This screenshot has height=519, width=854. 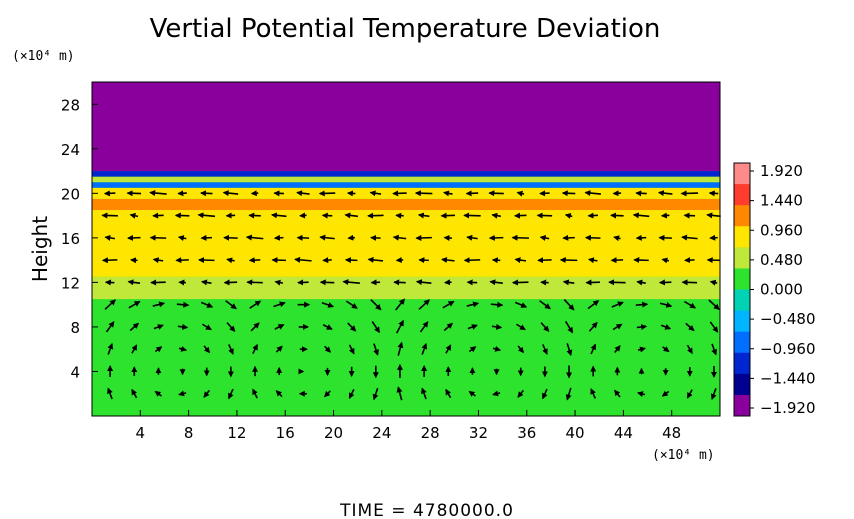 What do you see at coordinates (381, 433) in the screenshot?
I see `x-tick-label: 24` at bounding box center [381, 433].